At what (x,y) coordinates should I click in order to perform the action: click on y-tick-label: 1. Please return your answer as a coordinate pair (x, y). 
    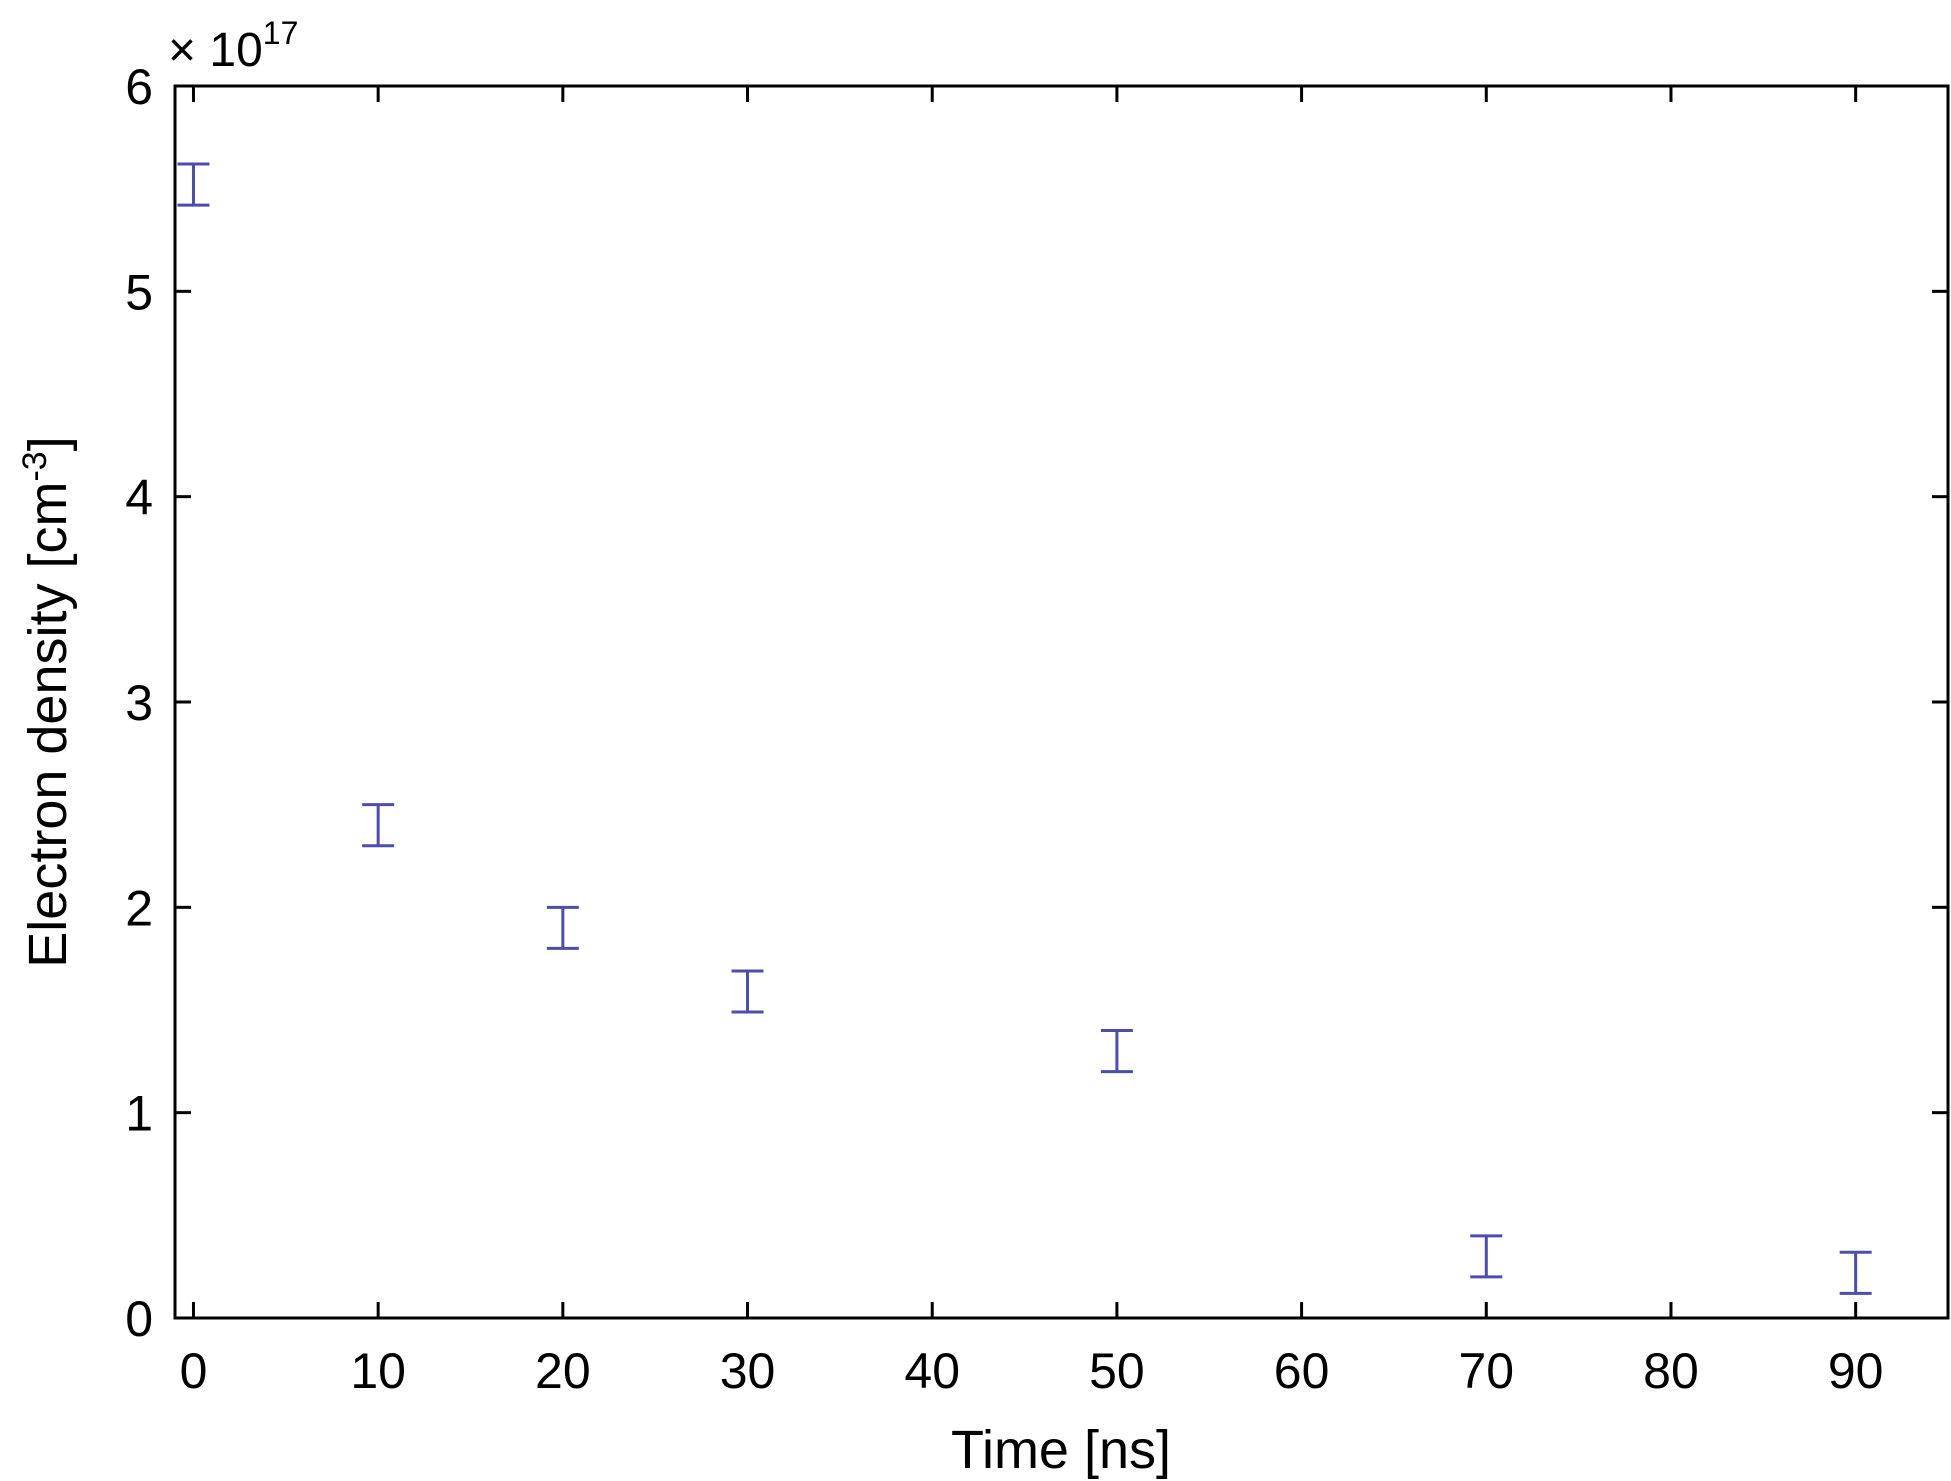
    Looking at the image, I should click on (139, 1114).